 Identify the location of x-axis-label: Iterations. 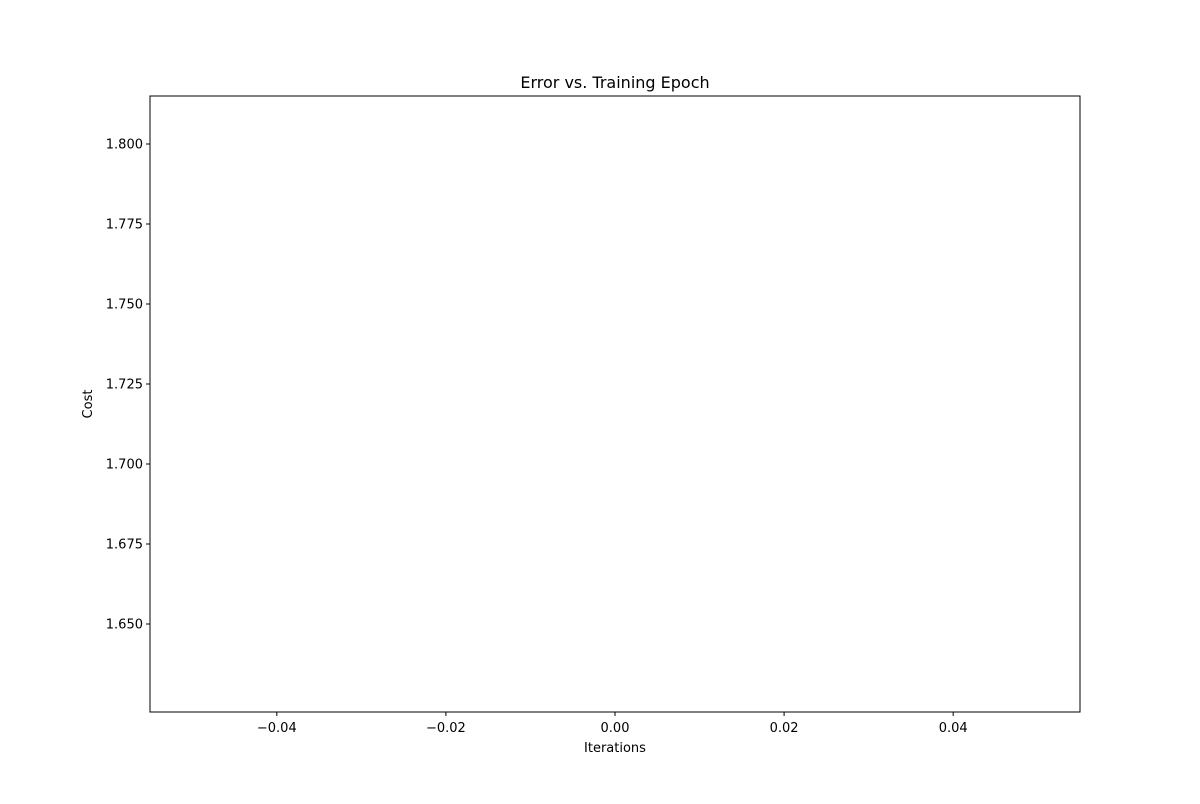
(615, 748).